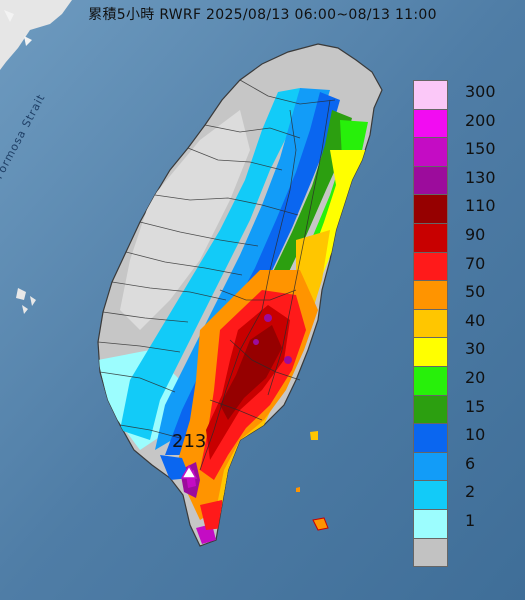  What do you see at coordinates (36, 35) in the screenshot?
I see `mainland-coast` at bounding box center [36, 35].